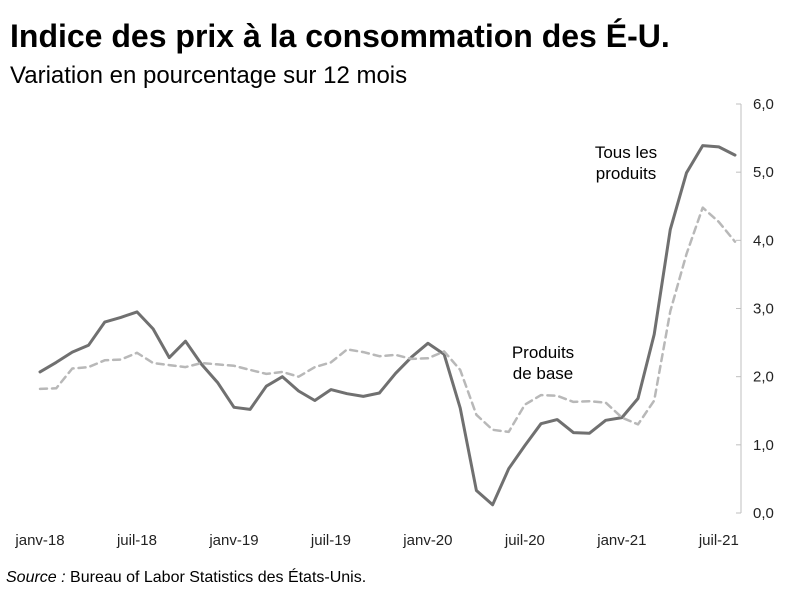  Describe the element at coordinates (763, 104) in the screenshot. I see `y-tick-label: 6,0` at that location.